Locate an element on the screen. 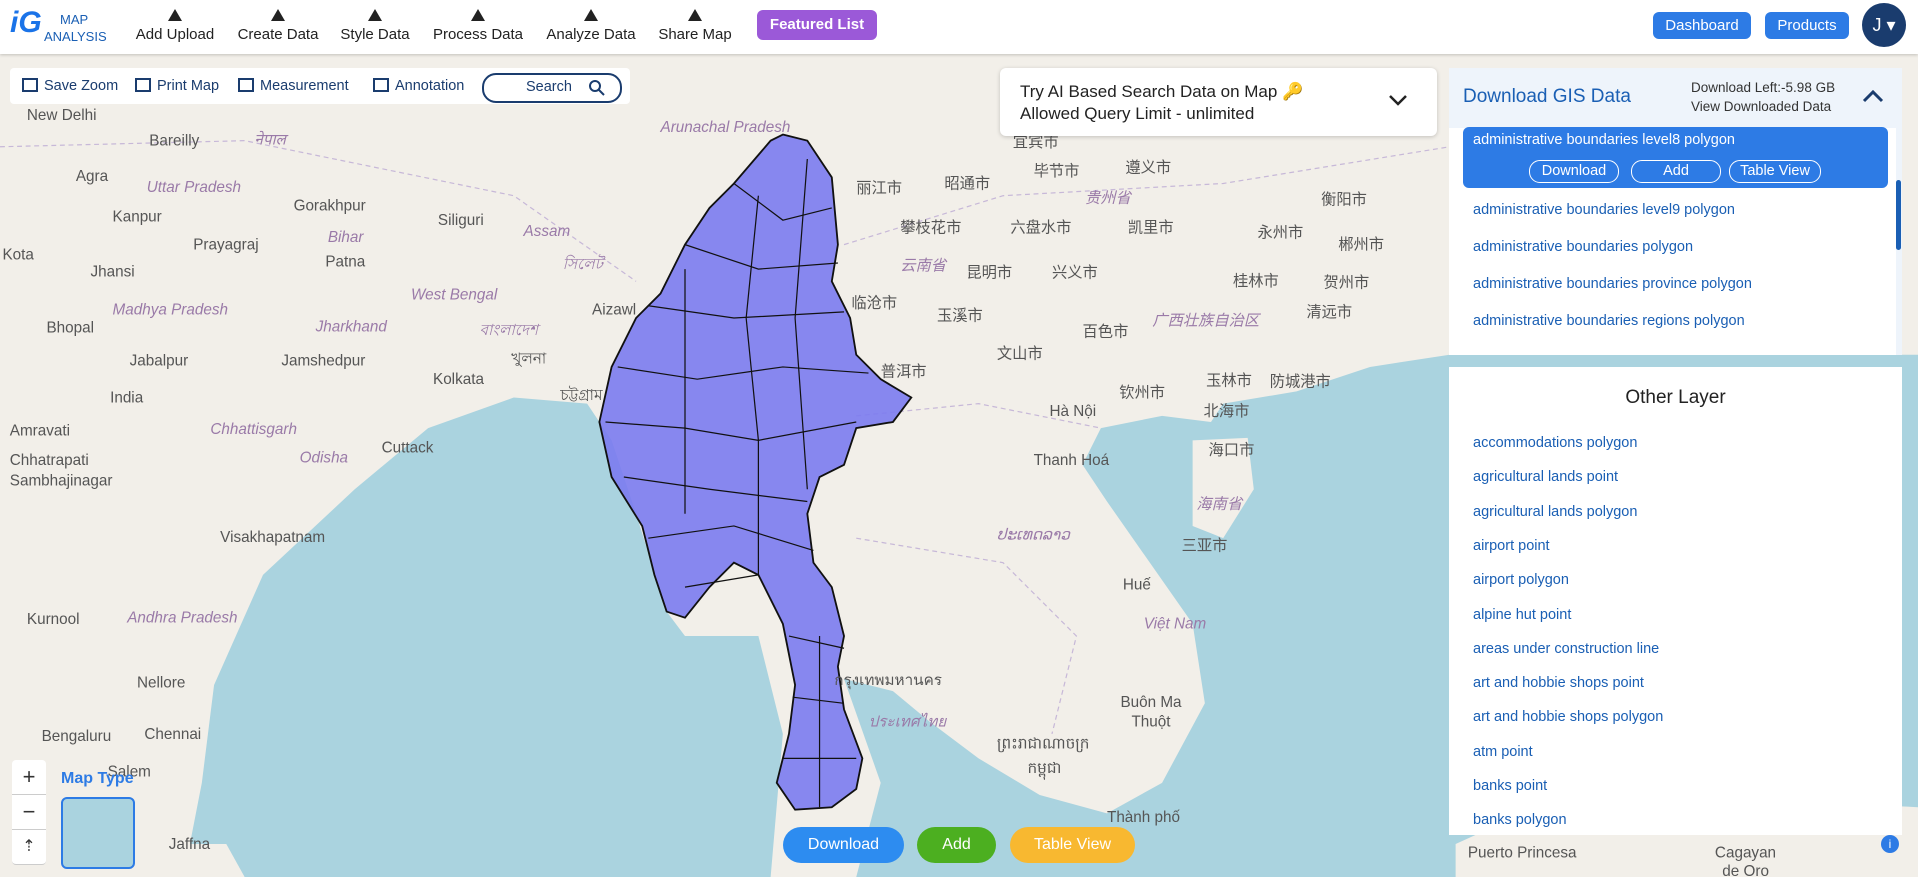  avatar: J ▾ is located at coordinates (1884, 25).